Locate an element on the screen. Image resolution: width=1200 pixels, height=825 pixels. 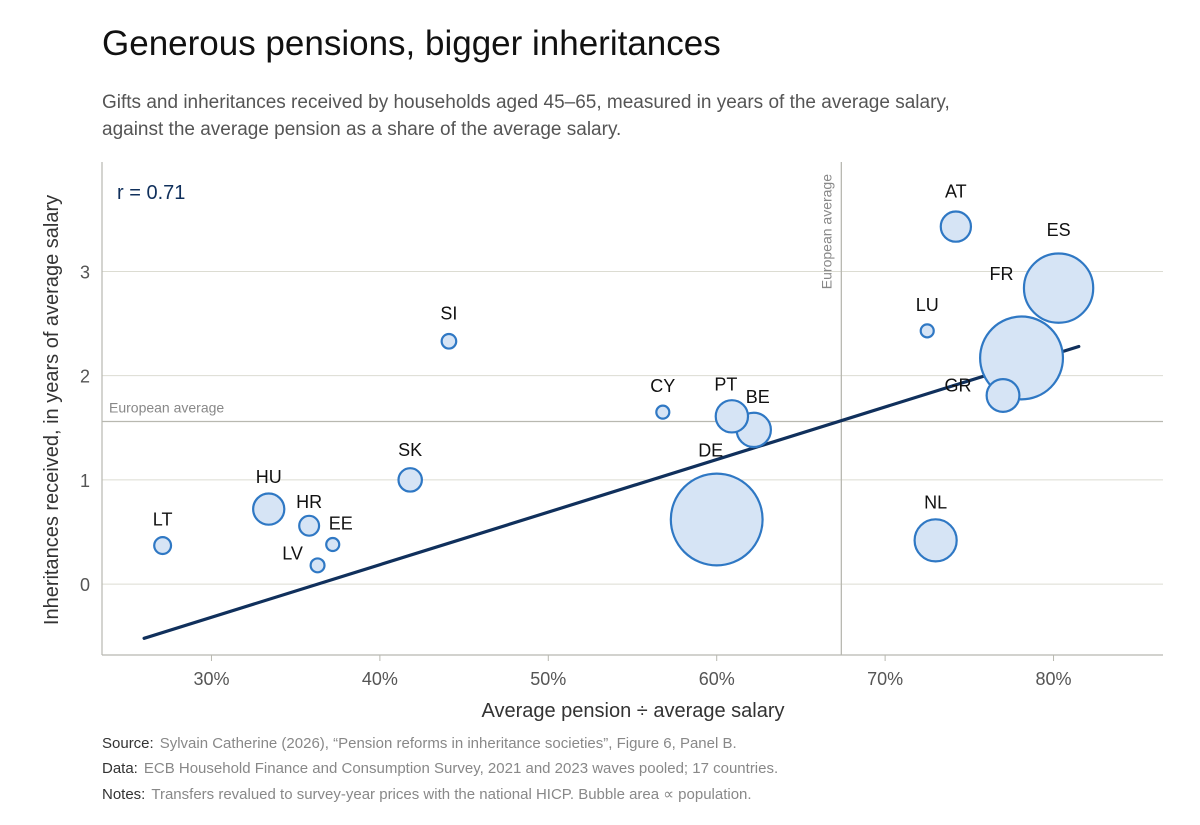
point-label-lv: LV is located at coordinates (292, 553).